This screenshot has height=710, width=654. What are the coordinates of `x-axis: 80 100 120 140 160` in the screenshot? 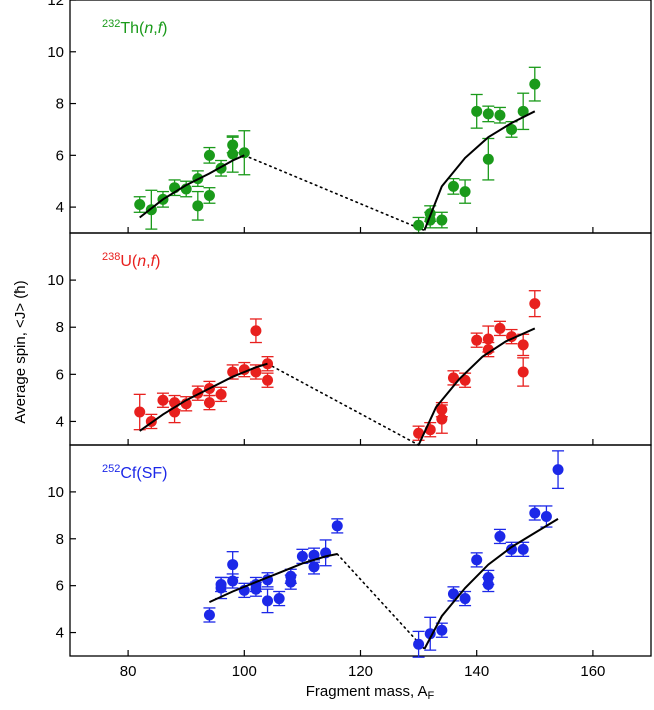 It's located at (363, 671).